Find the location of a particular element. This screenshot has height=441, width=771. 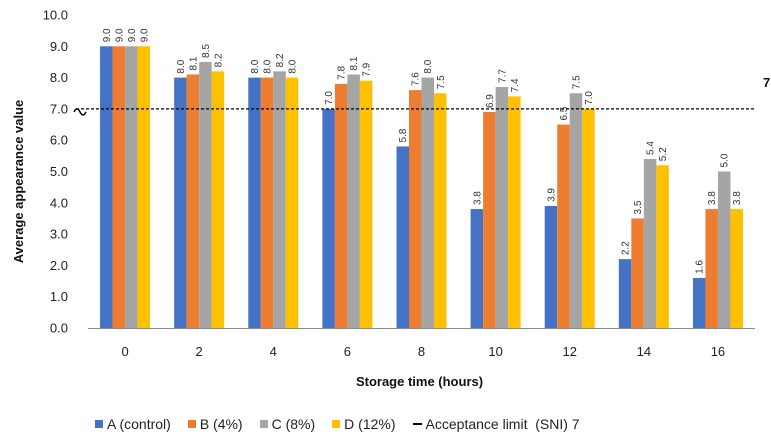

data-label: 3.9 is located at coordinates (551, 195).